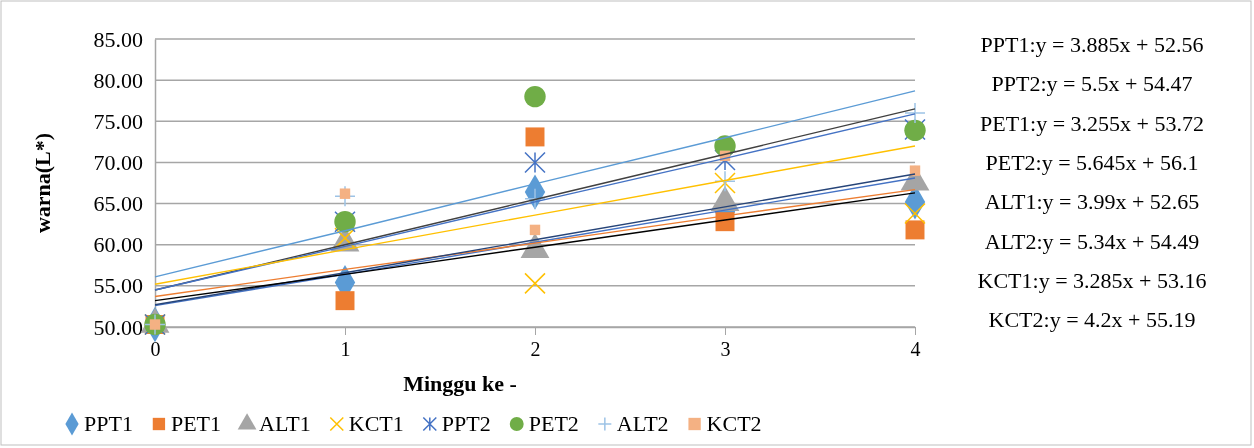  I want to click on y-tick-label: 55.00, so click(118, 286).